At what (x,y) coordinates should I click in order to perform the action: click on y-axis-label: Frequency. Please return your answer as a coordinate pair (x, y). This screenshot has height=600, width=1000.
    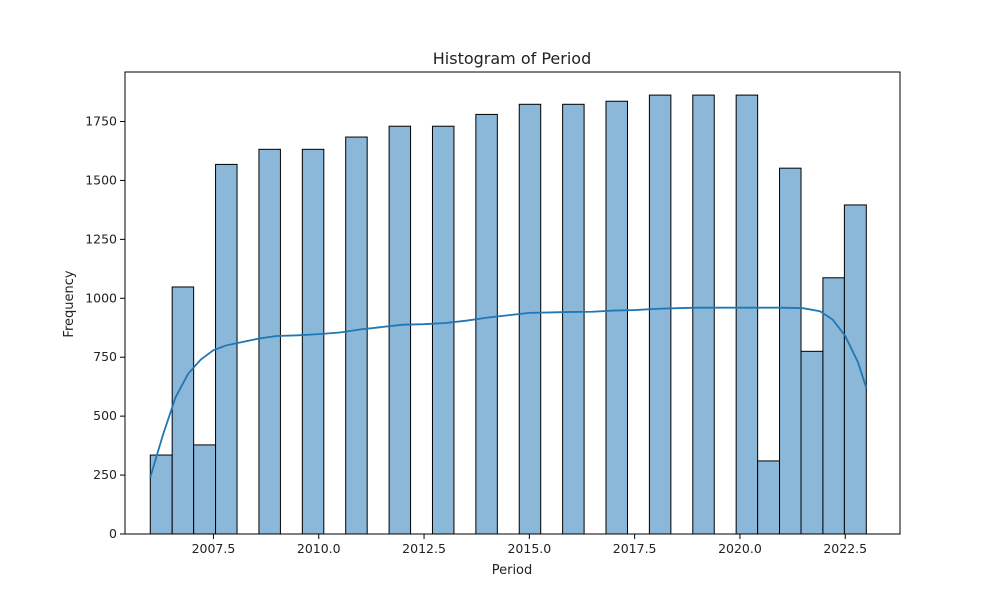
    Looking at the image, I should click on (69, 303).